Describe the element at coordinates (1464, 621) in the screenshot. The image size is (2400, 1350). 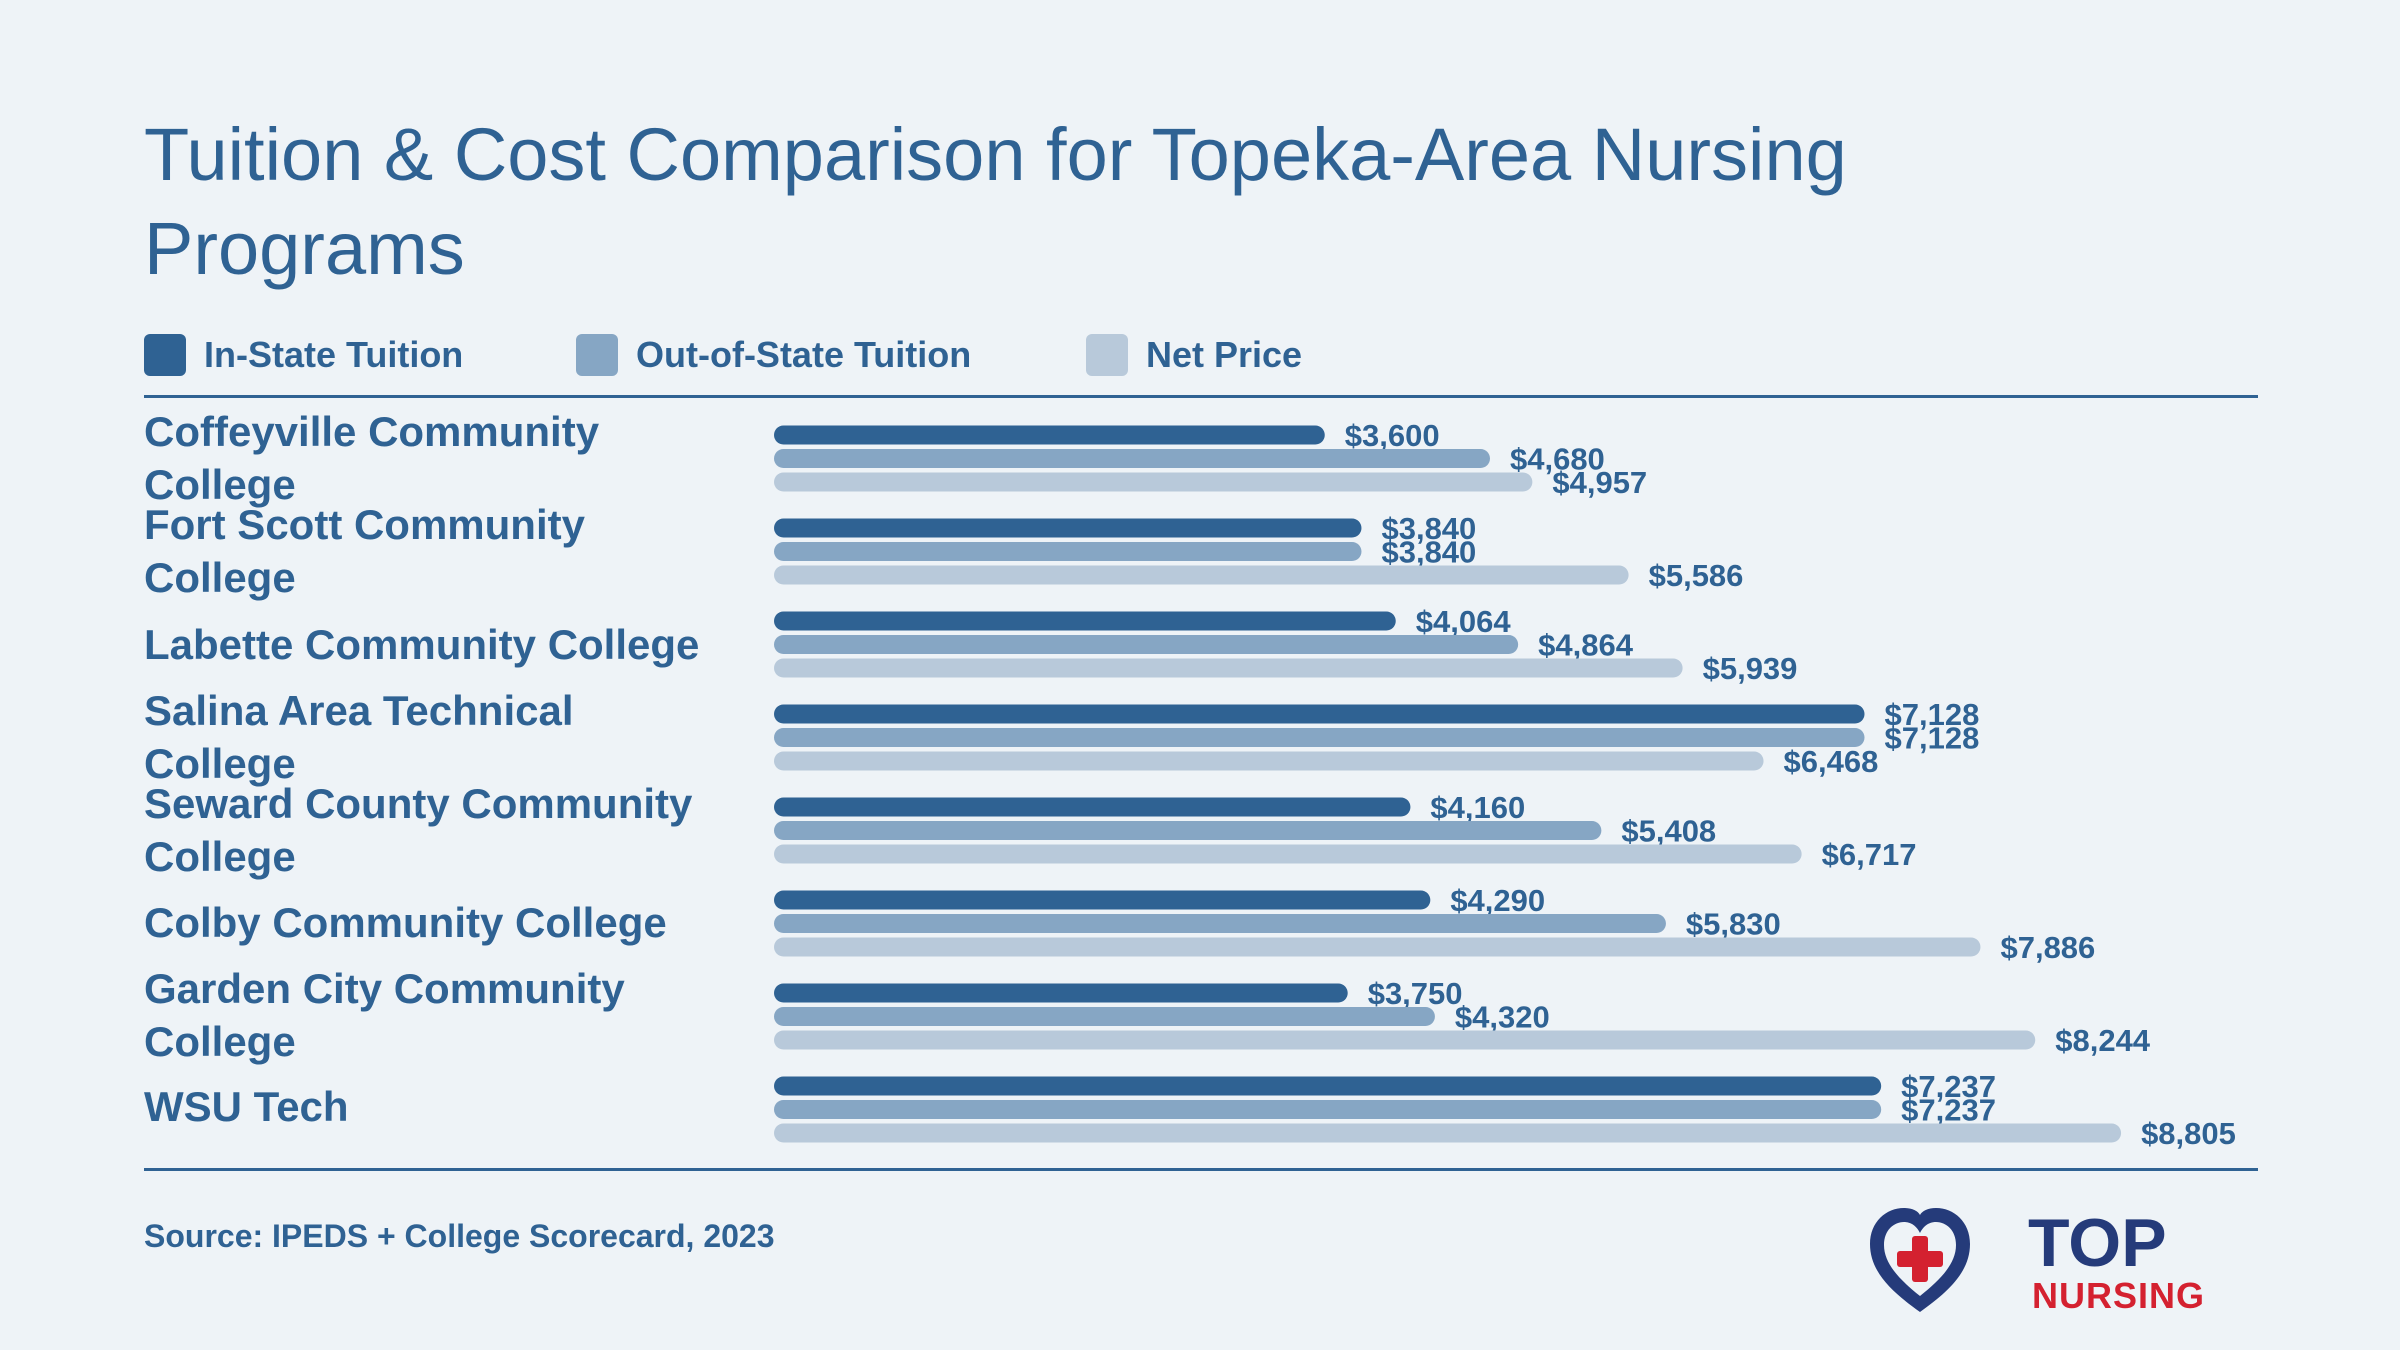
I see `data-label: $4,064` at that location.